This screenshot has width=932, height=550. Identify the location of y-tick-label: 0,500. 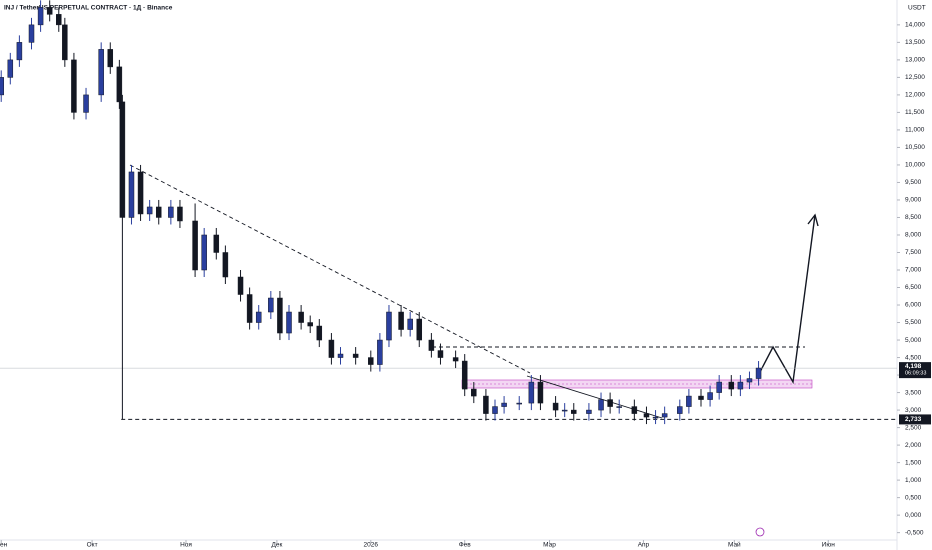
(913, 497).